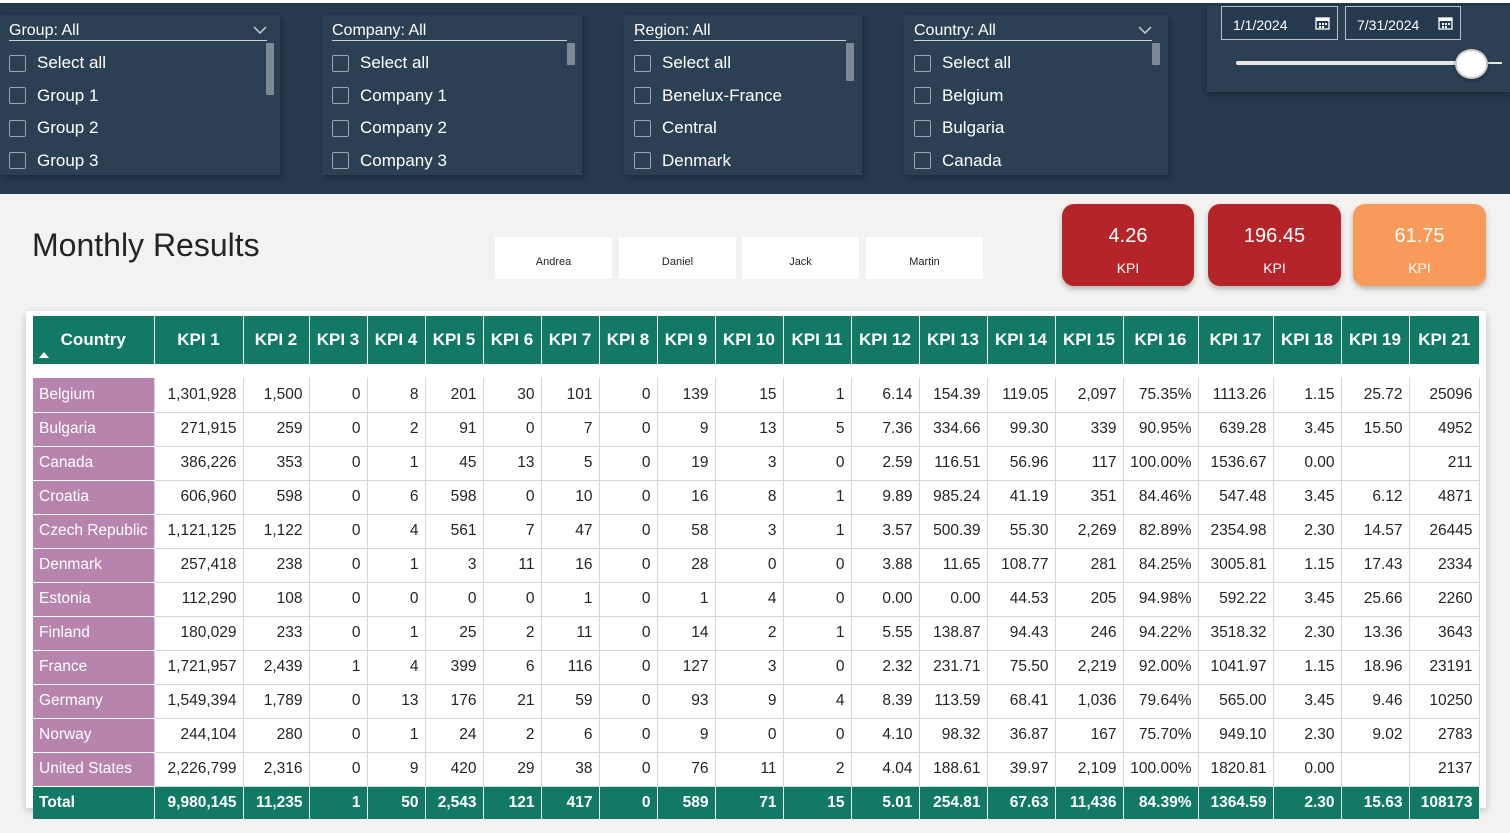 The width and height of the screenshot is (1510, 833). Describe the element at coordinates (94, 340) in the screenshot. I see `column-header-country: Country` at that location.